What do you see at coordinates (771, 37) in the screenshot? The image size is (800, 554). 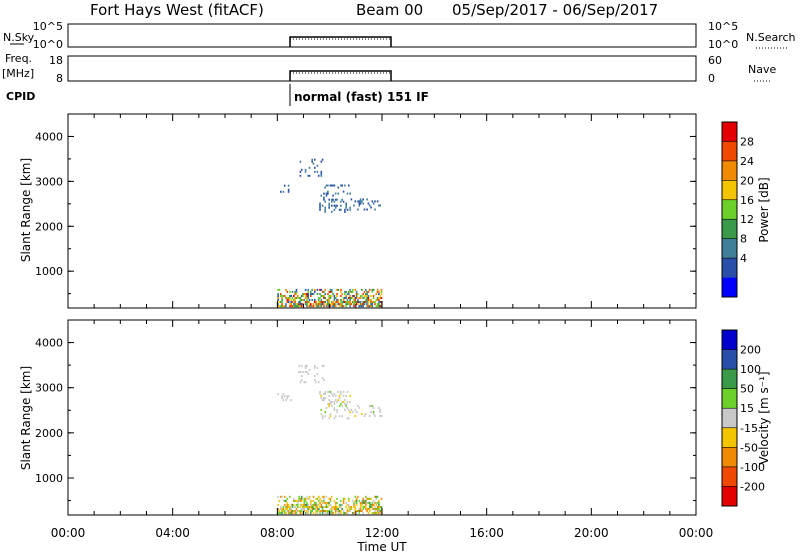 I see `nsearch-label: N.Search` at bounding box center [771, 37].